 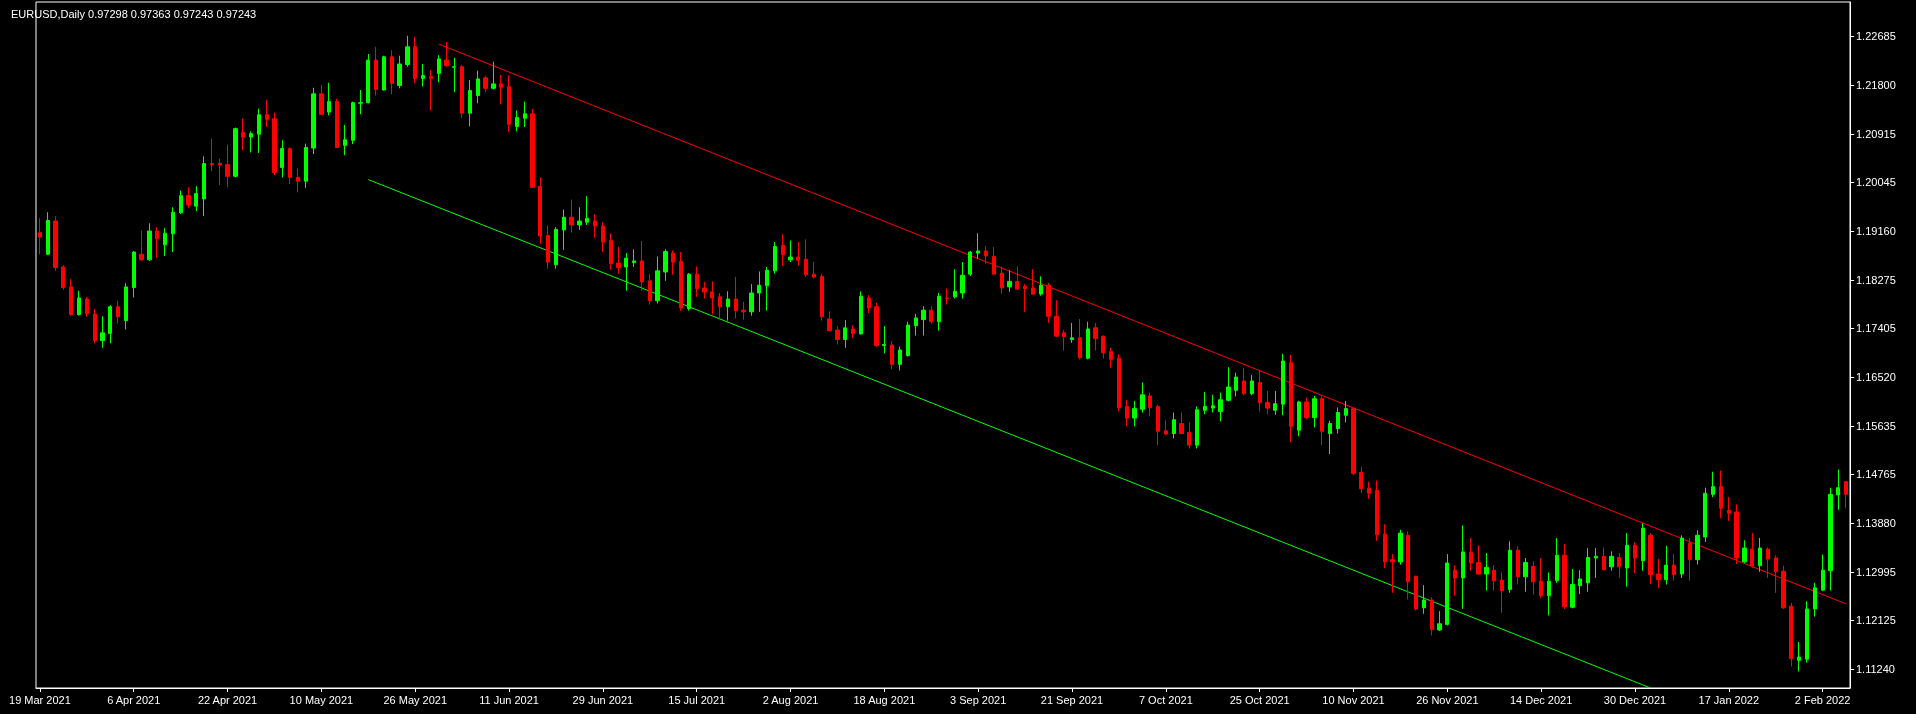 What do you see at coordinates (1876, 426) in the screenshot?
I see `y-tick-label: 1.15635` at bounding box center [1876, 426].